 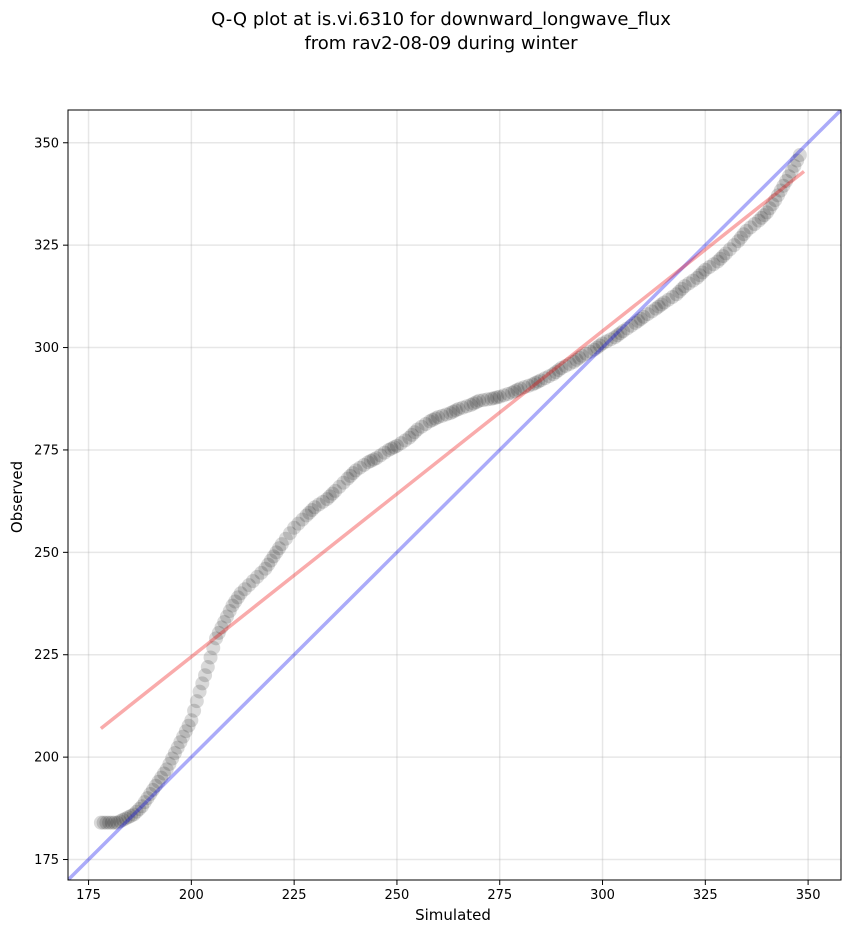 What do you see at coordinates (46, 553) in the screenshot?
I see `y-tick-label: 250` at bounding box center [46, 553].